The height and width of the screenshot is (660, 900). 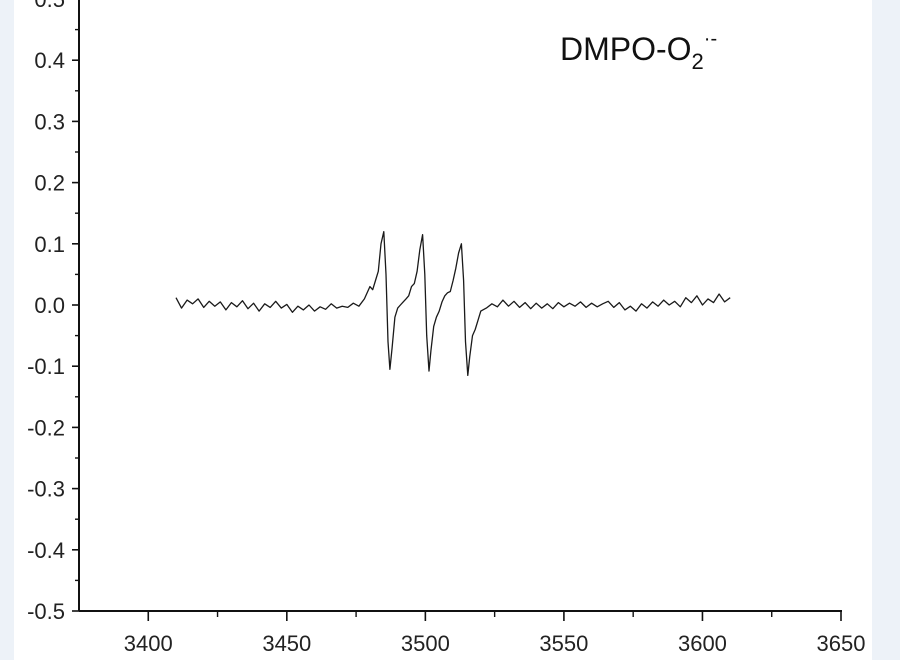 I want to click on y-tick-label: 0.0, so click(x=49, y=305).